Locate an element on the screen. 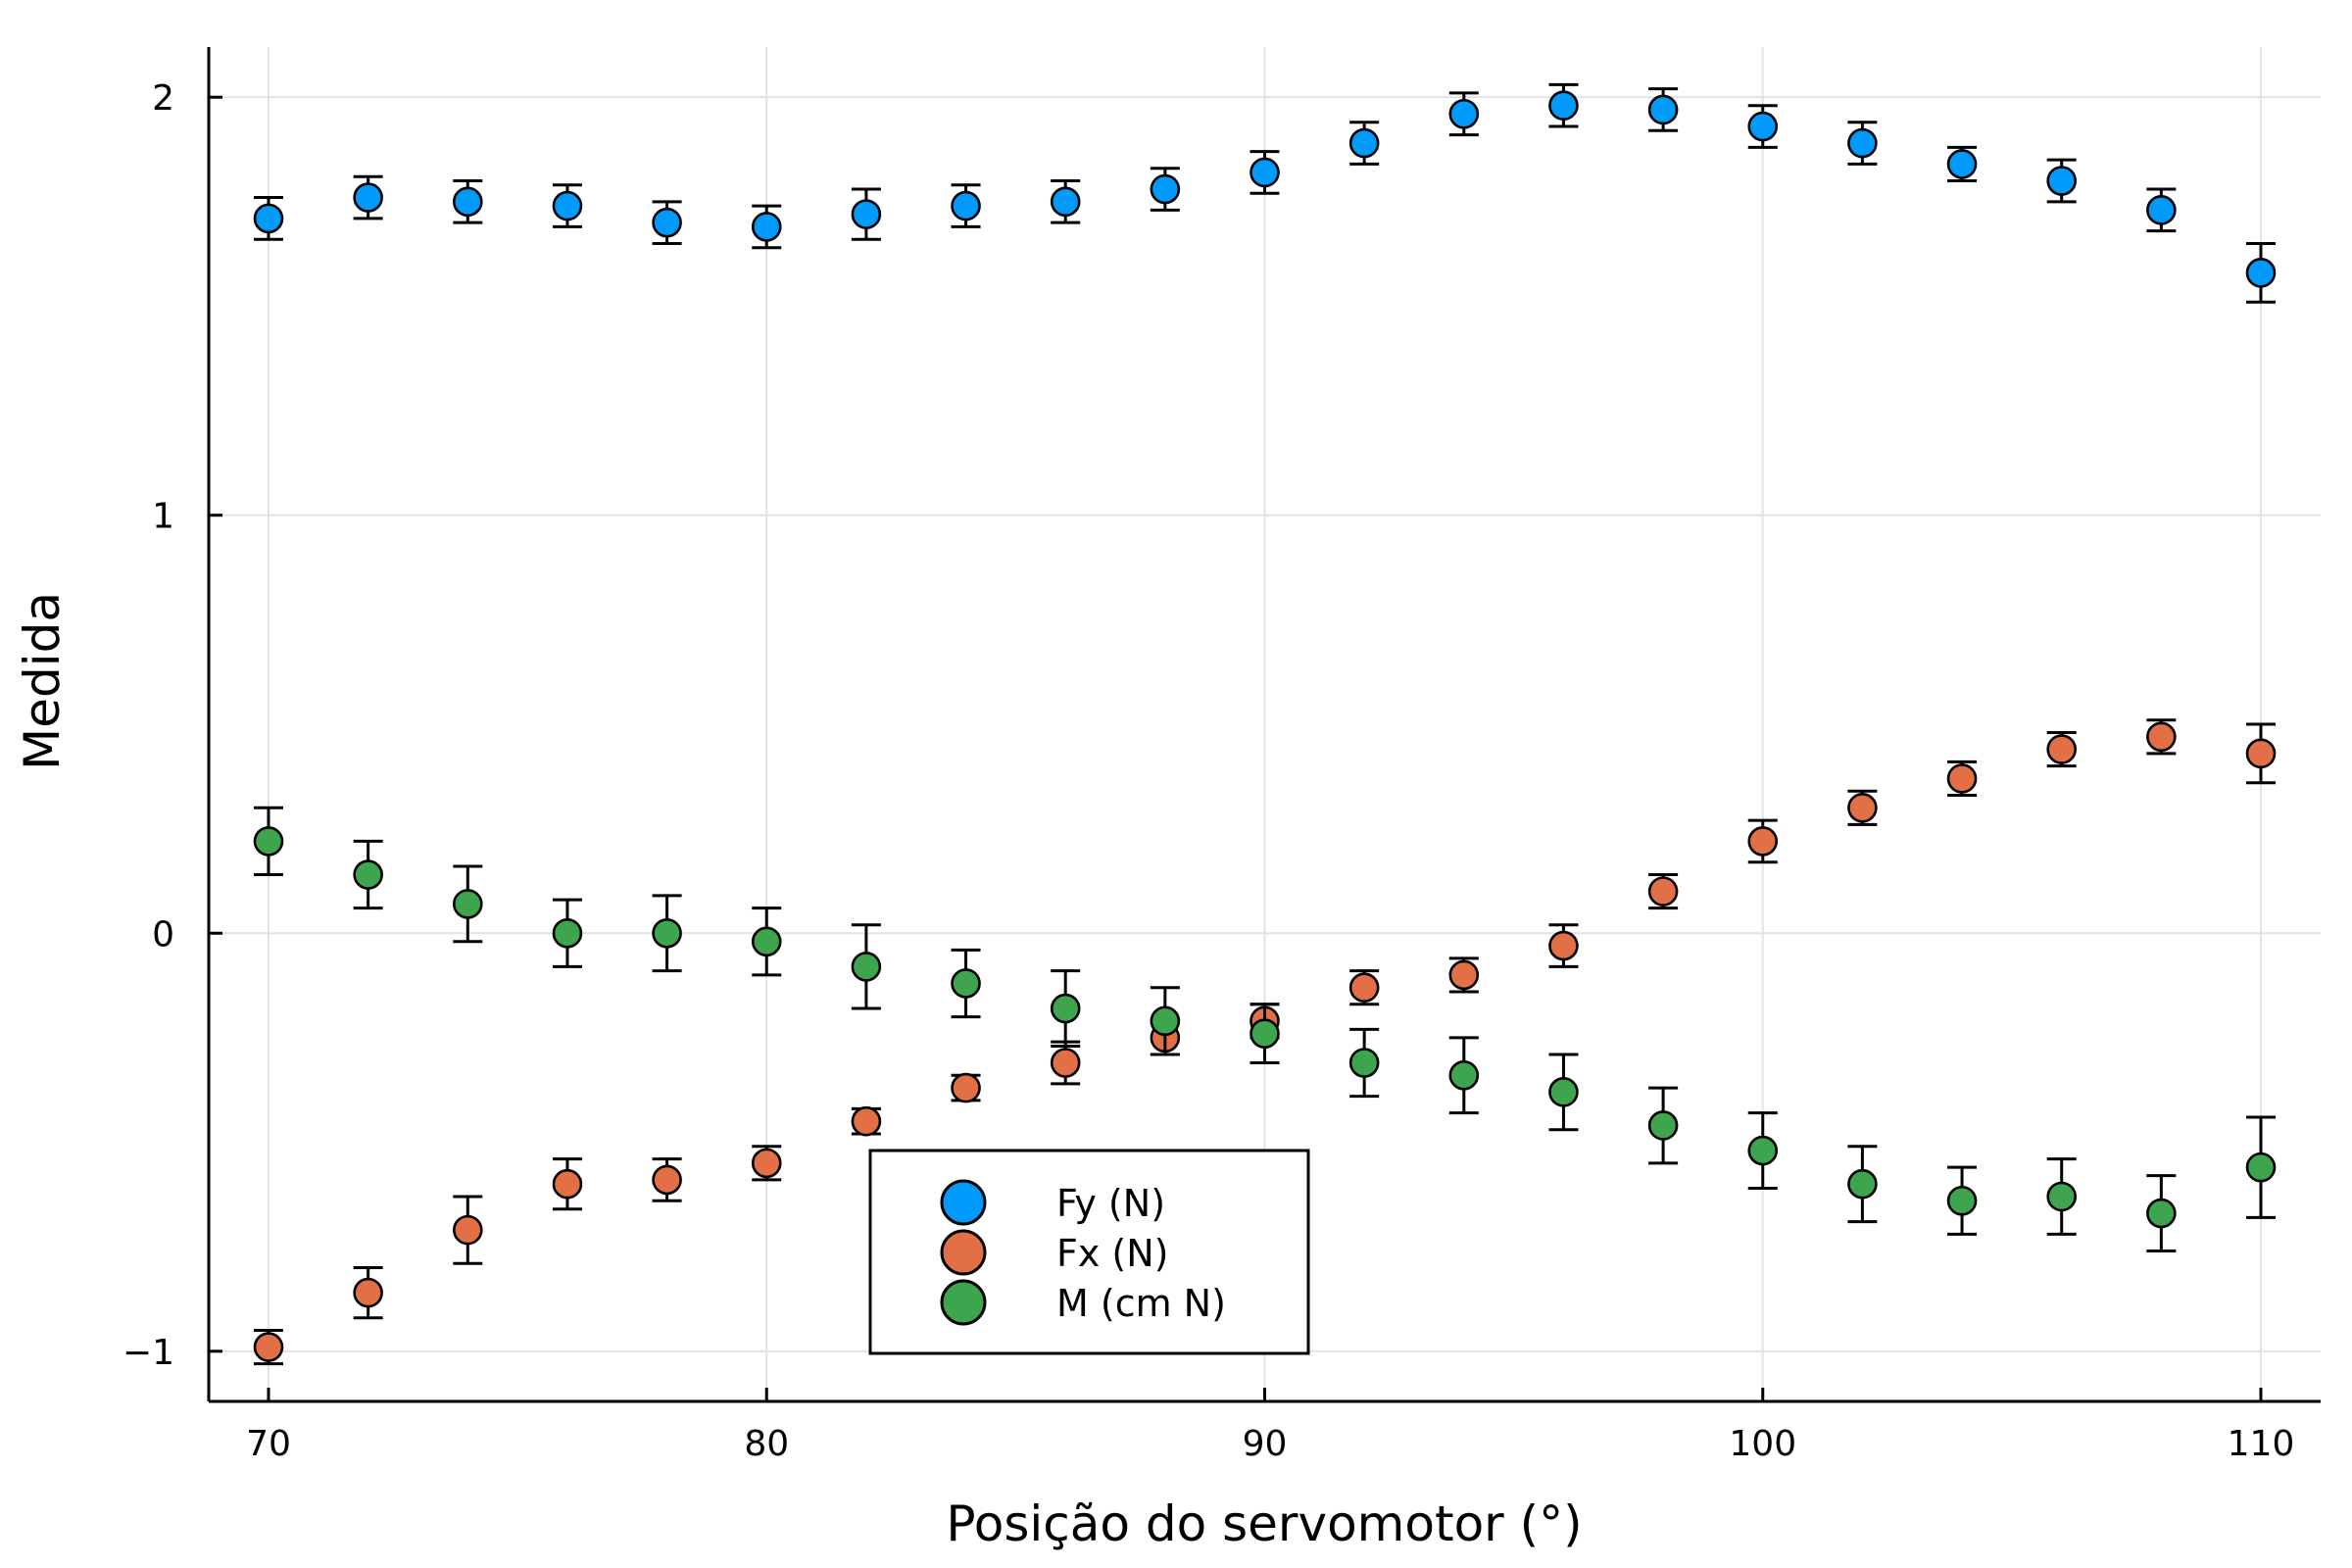 The image size is (2352, 1568). y-tick-label: 2 is located at coordinates (163, 98).